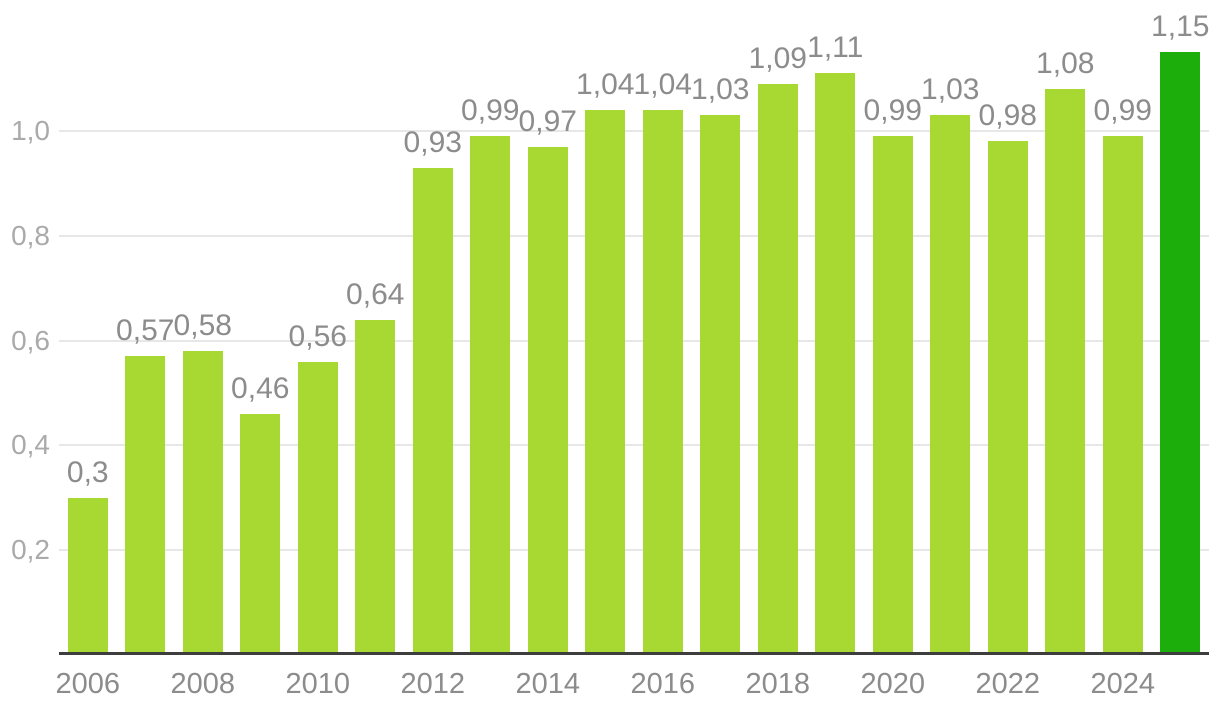 This screenshot has height=716, width=1220. What do you see at coordinates (1180, 27) in the screenshot?
I see `bar-value-label: 1,15` at bounding box center [1180, 27].